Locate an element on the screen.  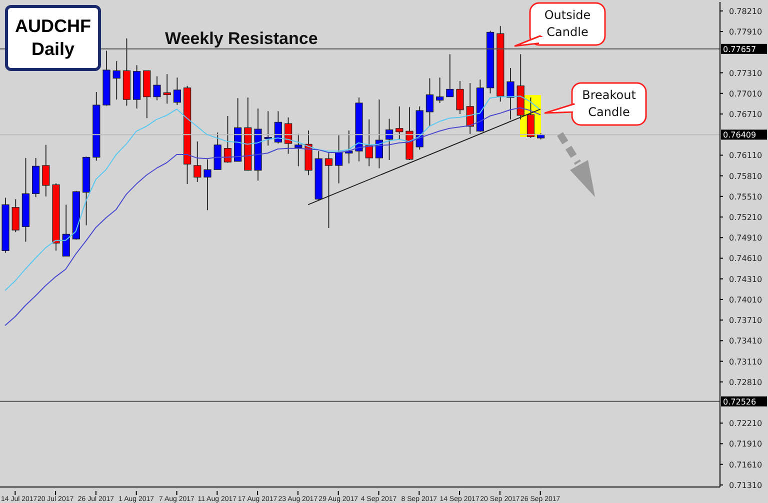
y-tick-label: 0.74910 is located at coordinates (745, 238).